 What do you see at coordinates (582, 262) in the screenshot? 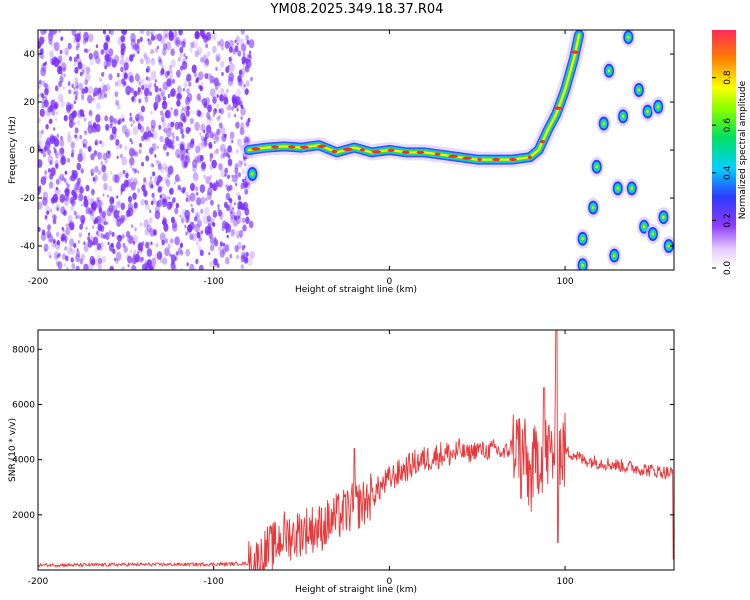
I see `spectral-blob` at bounding box center [582, 262].